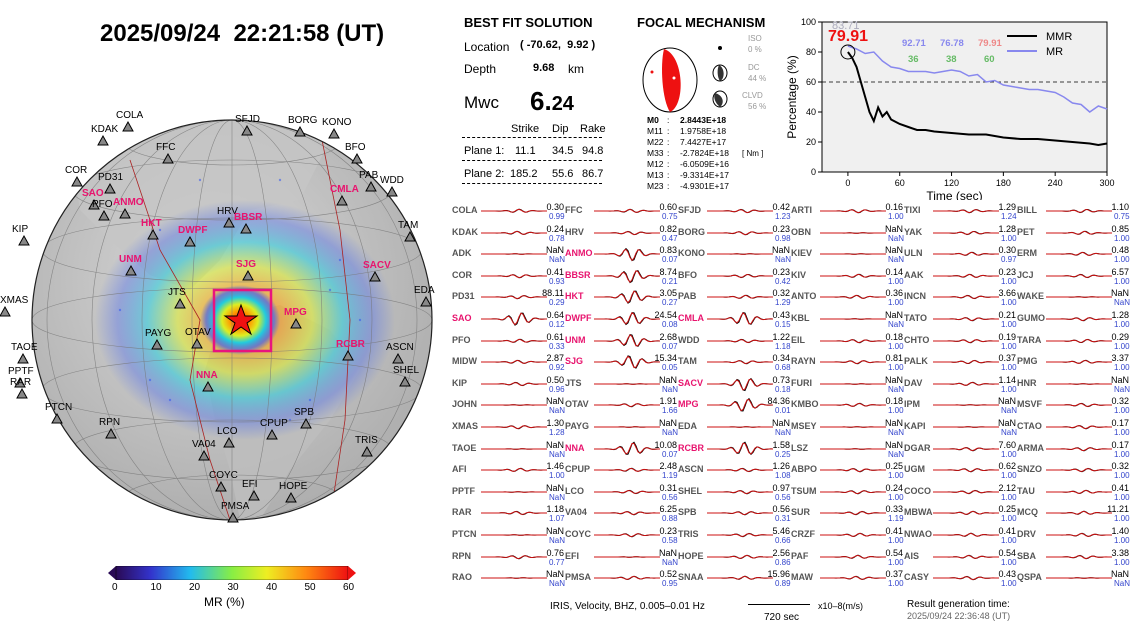 This screenshot has height=626, width=1136. What do you see at coordinates (377, 265) in the screenshot?
I see `station-label-sacv: SACV` at bounding box center [377, 265].